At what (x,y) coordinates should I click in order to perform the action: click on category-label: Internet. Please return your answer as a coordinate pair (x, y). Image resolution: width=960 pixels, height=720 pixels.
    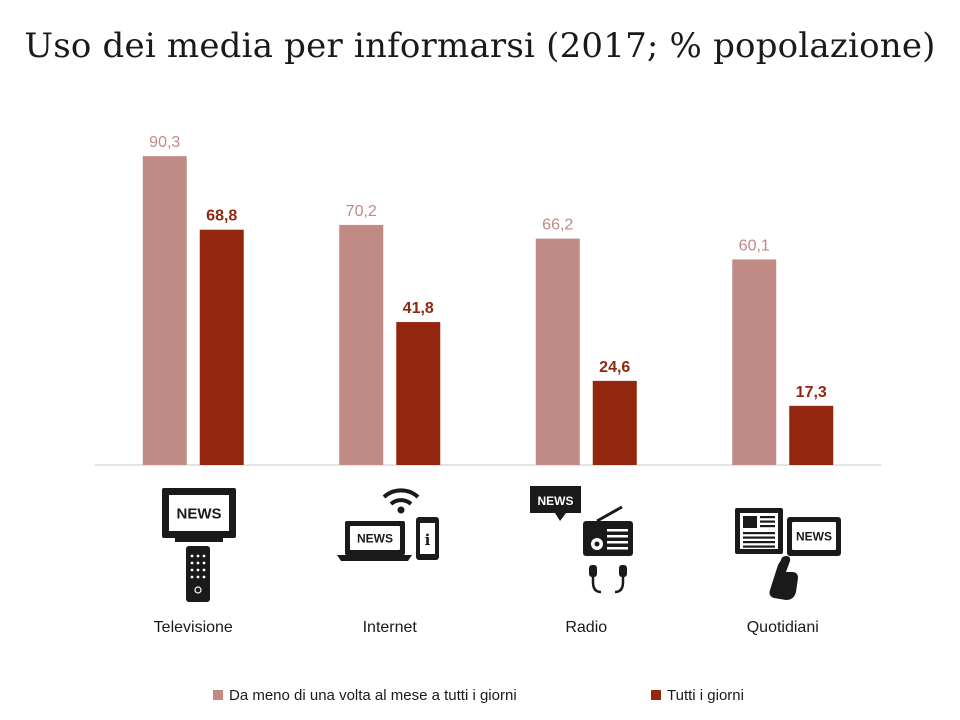
    Looking at the image, I should click on (390, 627).